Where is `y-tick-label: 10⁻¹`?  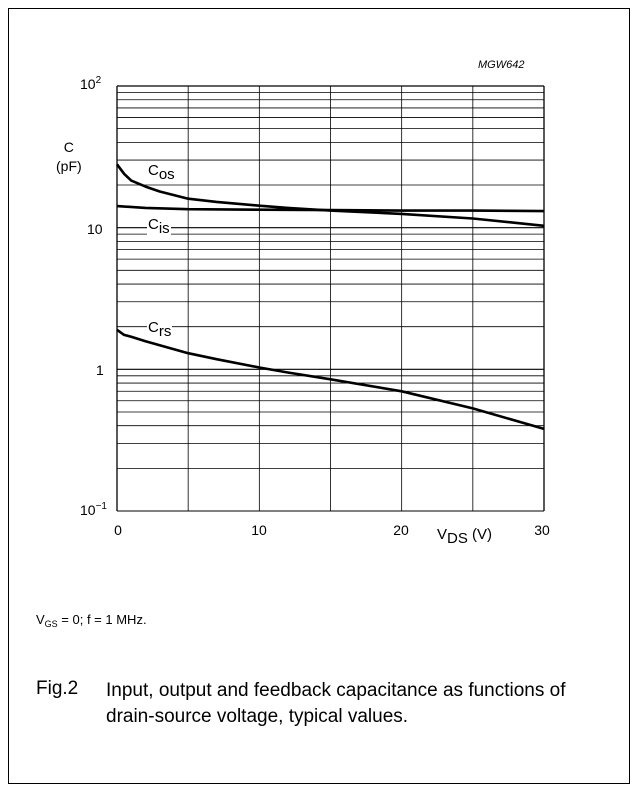
y-tick-label: 10⁻¹ is located at coordinates (93, 509).